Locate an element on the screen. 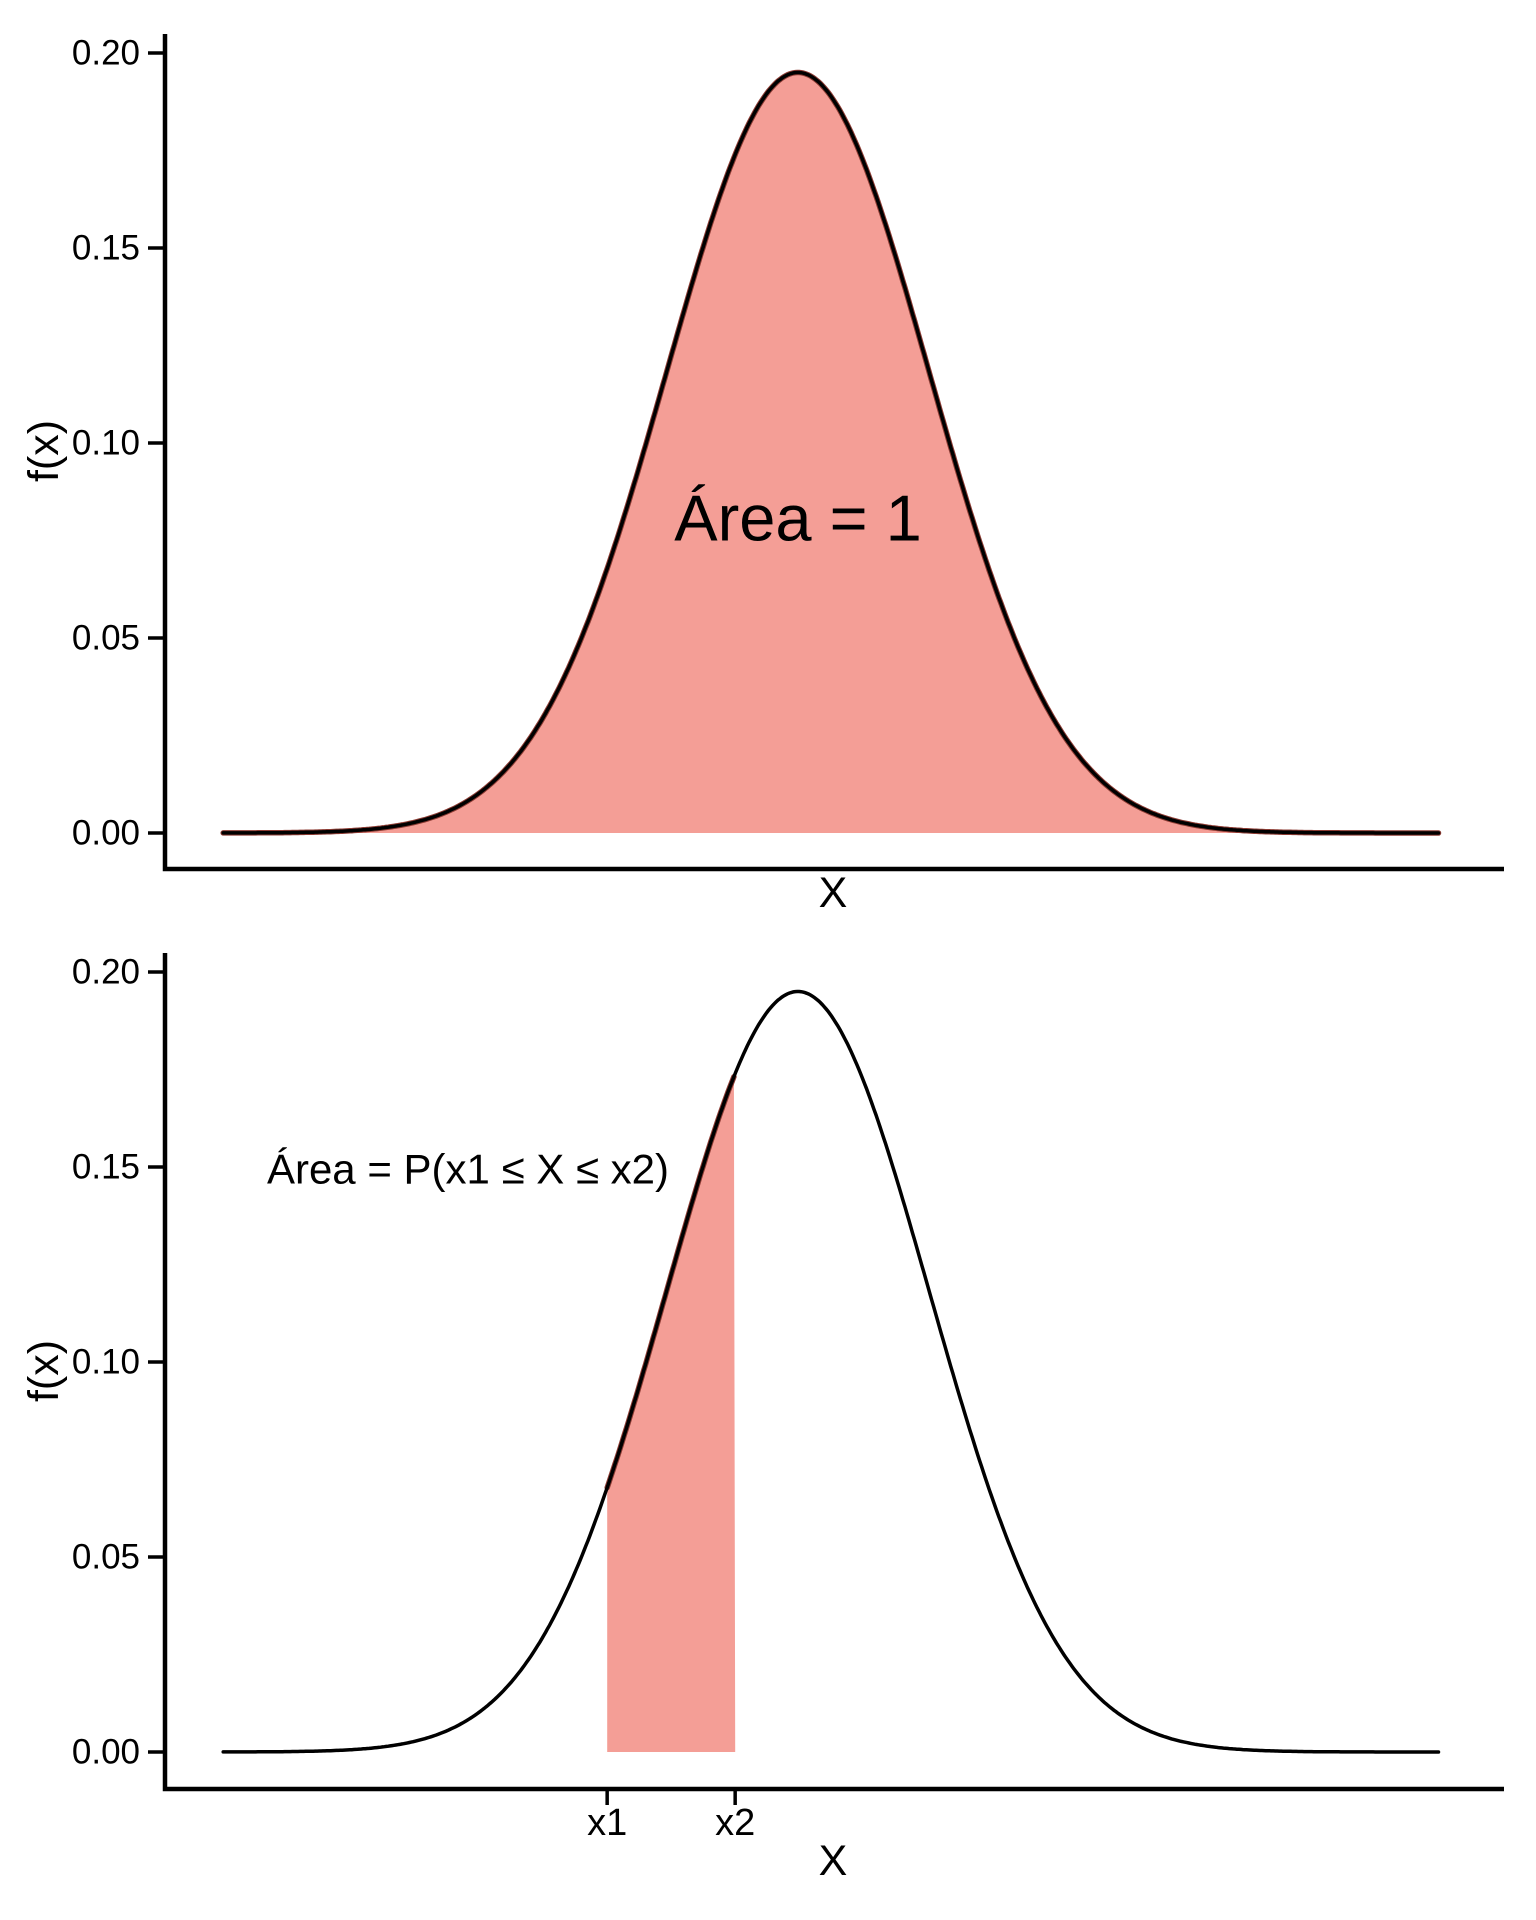 This screenshot has height=1920, width=1536. x-tick-label: x1 is located at coordinates (607, 1823).